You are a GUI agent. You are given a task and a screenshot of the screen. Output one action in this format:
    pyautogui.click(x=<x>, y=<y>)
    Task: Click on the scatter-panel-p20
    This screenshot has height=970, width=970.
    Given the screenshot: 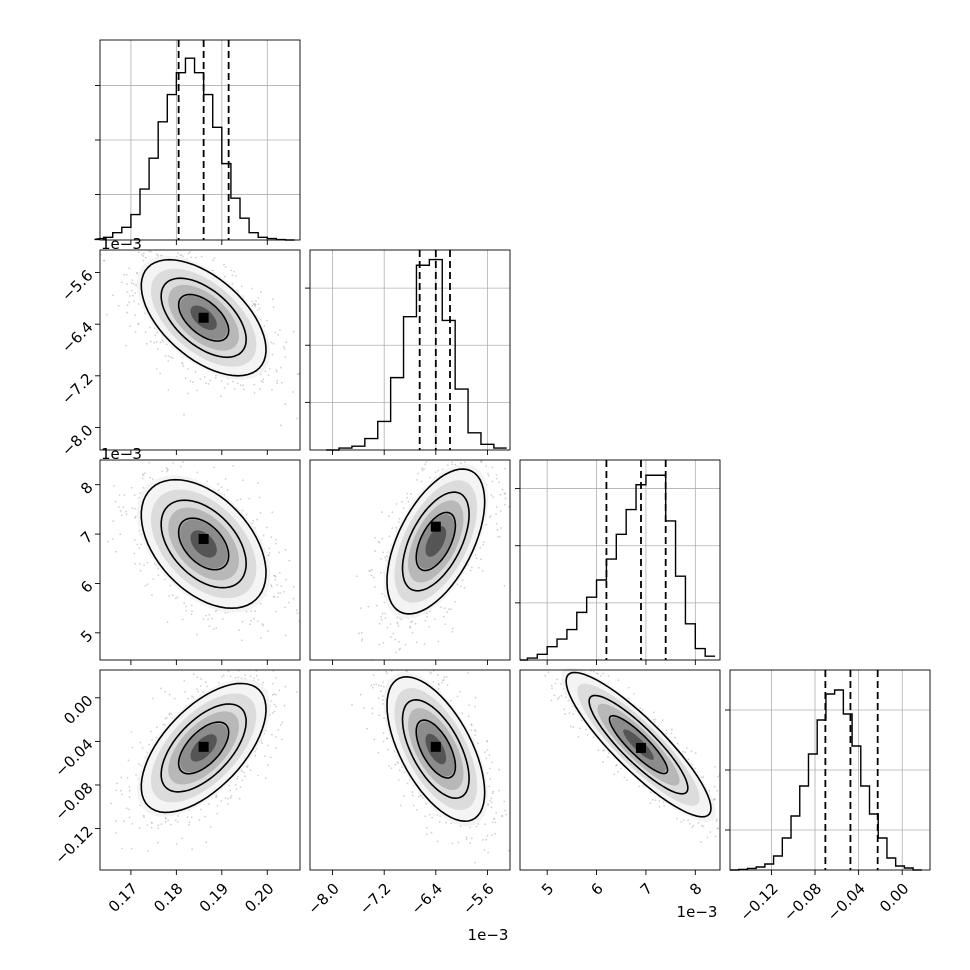 What is the action you would take?
    pyautogui.click(x=200, y=530)
    